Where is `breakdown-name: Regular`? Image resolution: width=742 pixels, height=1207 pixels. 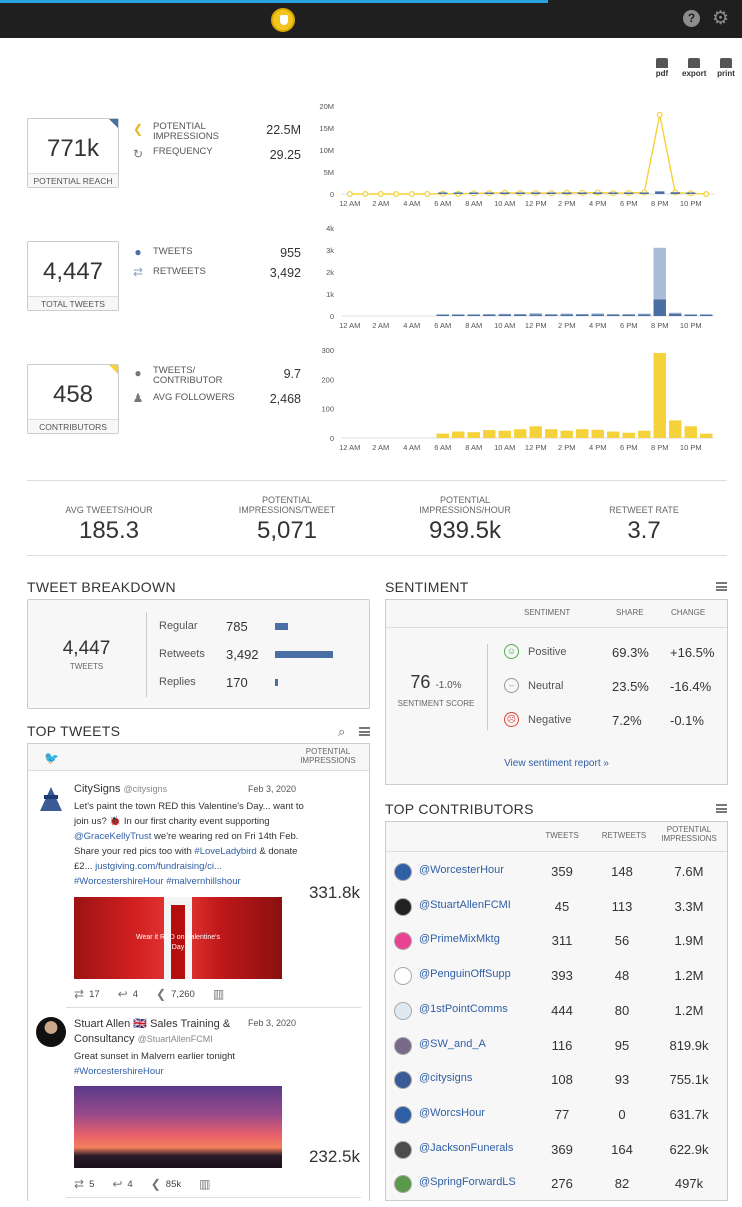
breakdown-name: Regular is located at coordinates (178, 626).